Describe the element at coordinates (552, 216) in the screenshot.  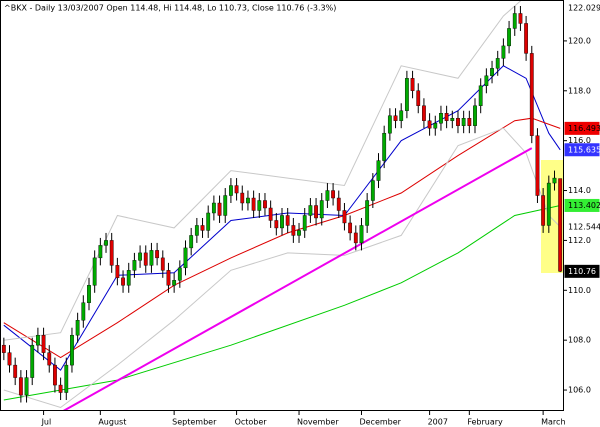
I see `highlight-box` at that location.